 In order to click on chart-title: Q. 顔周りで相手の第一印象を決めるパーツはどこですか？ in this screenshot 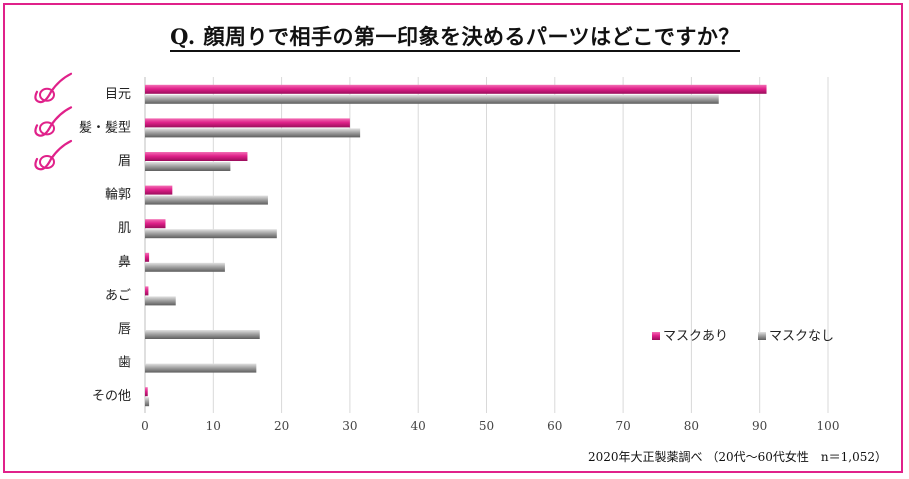, I will do `click(455, 36)`.